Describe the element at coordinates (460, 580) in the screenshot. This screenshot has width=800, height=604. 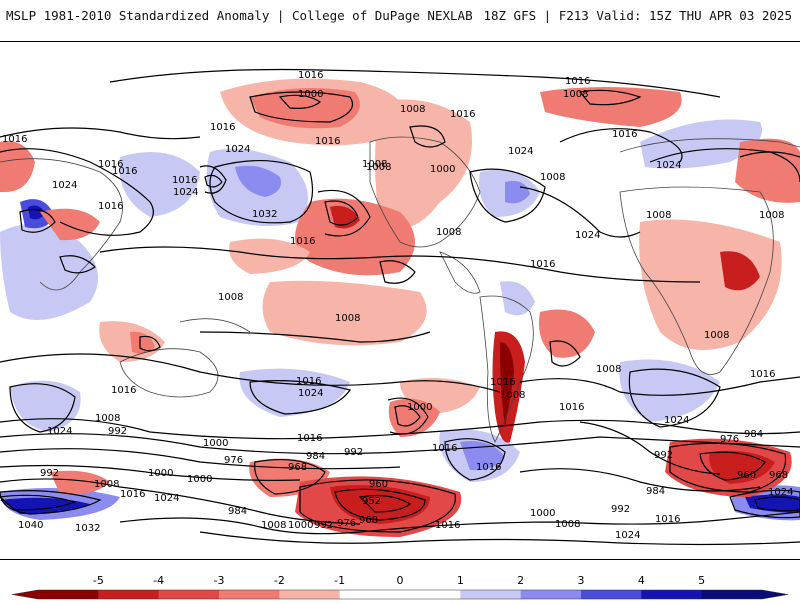
I see `colorbar-tick-label: 1` at that location.